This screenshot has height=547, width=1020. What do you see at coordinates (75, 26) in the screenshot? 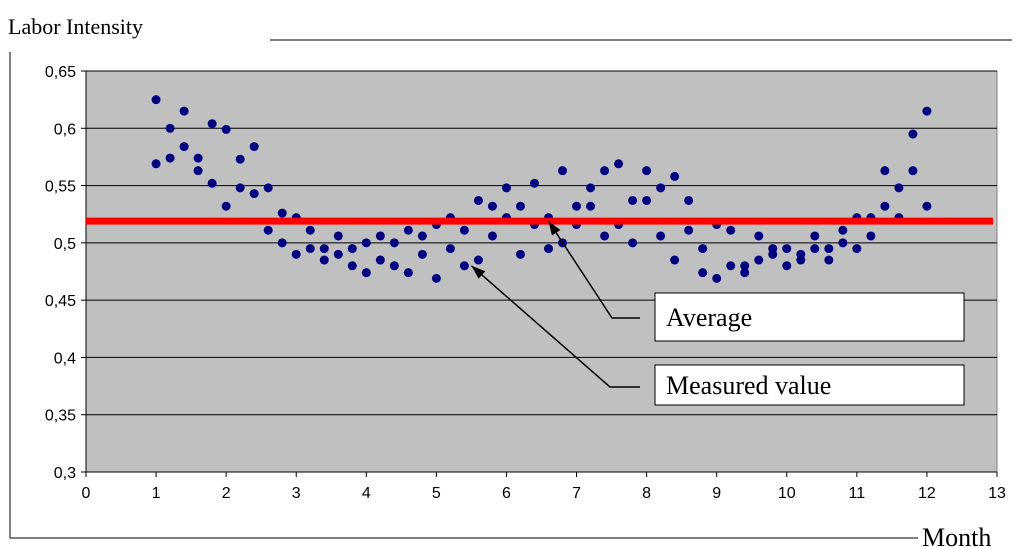
I see `y-axis-title: Labor Intensity` at bounding box center [75, 26].